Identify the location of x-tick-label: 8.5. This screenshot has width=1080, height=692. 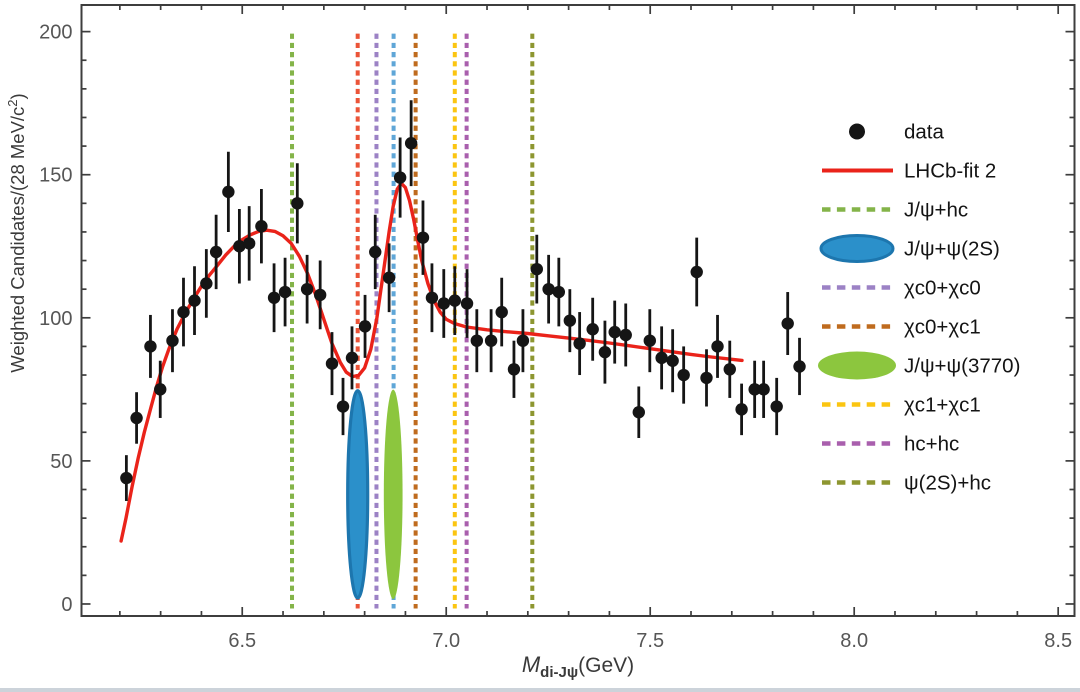
(1058, 641).